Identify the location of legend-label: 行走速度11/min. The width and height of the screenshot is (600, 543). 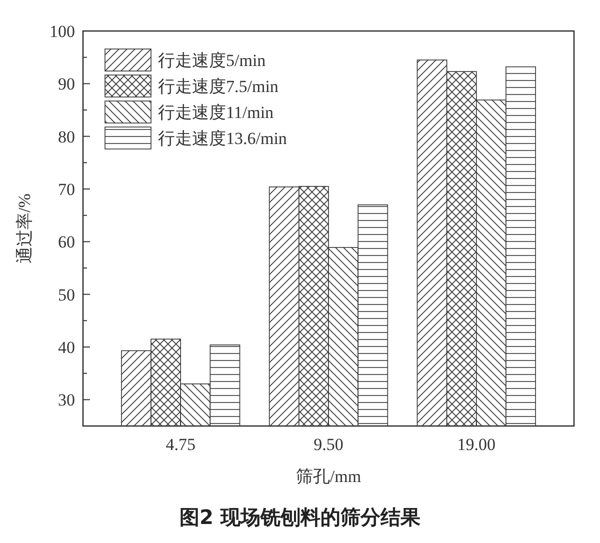
(216, 112).